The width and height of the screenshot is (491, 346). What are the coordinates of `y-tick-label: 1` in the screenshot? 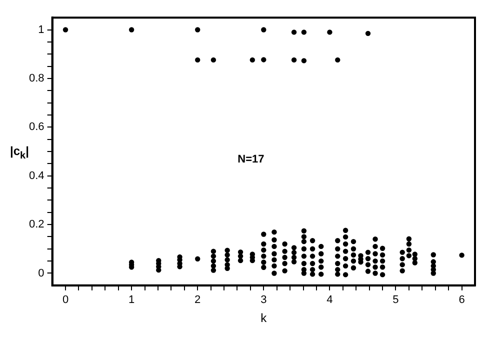 It's located at (41, 30).